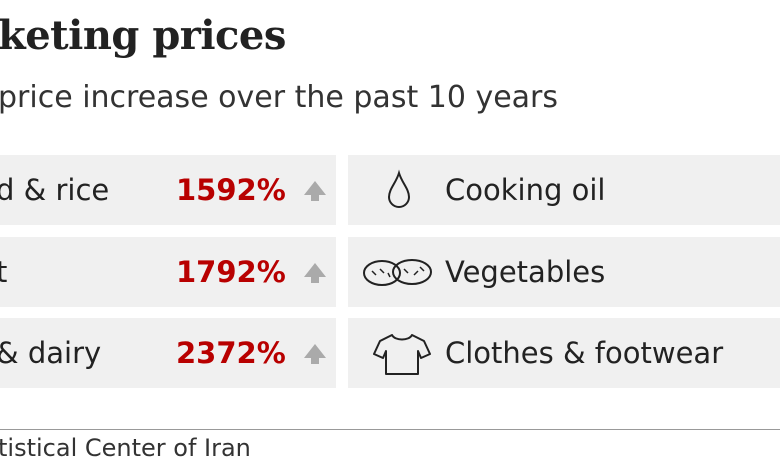 Image resolution: width=780 pixels, height=470 pixels. I want to click on price-change: 1592%, so click(231, 190).